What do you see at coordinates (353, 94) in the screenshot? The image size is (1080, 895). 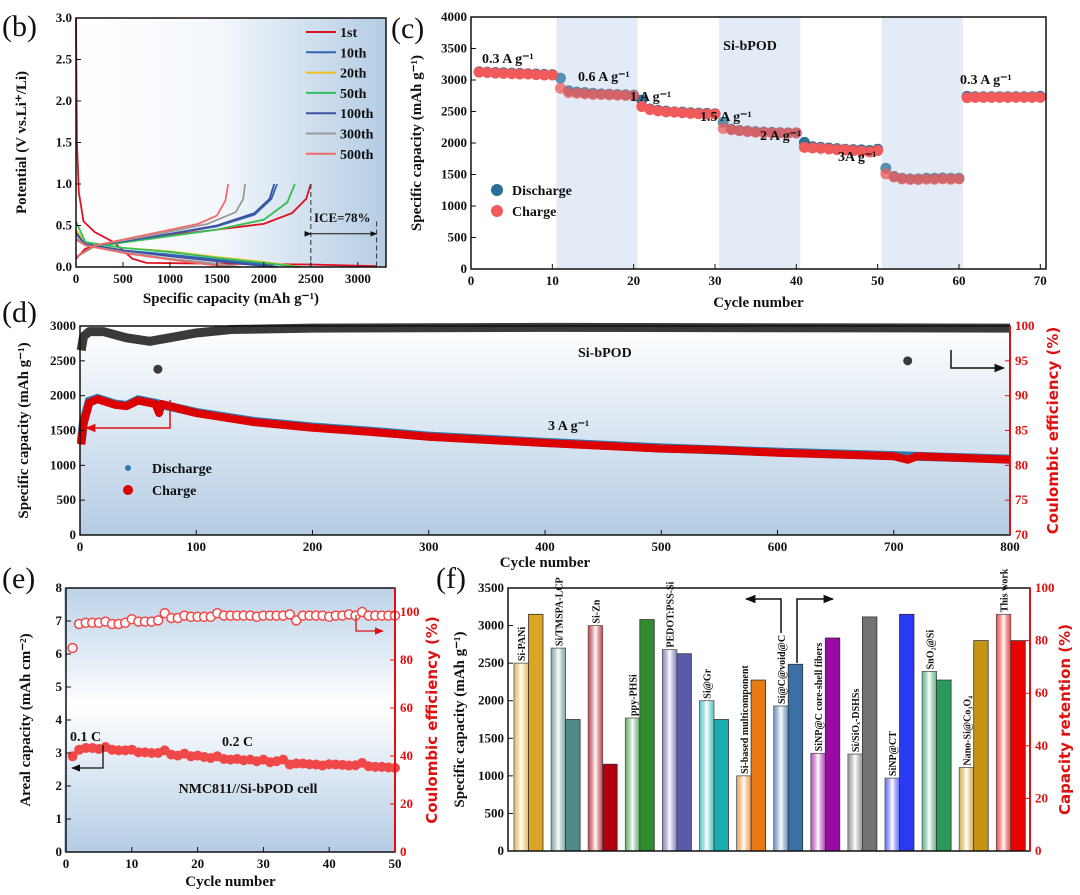 I see `legend-label: 50th` at bounding box center [353, 94].